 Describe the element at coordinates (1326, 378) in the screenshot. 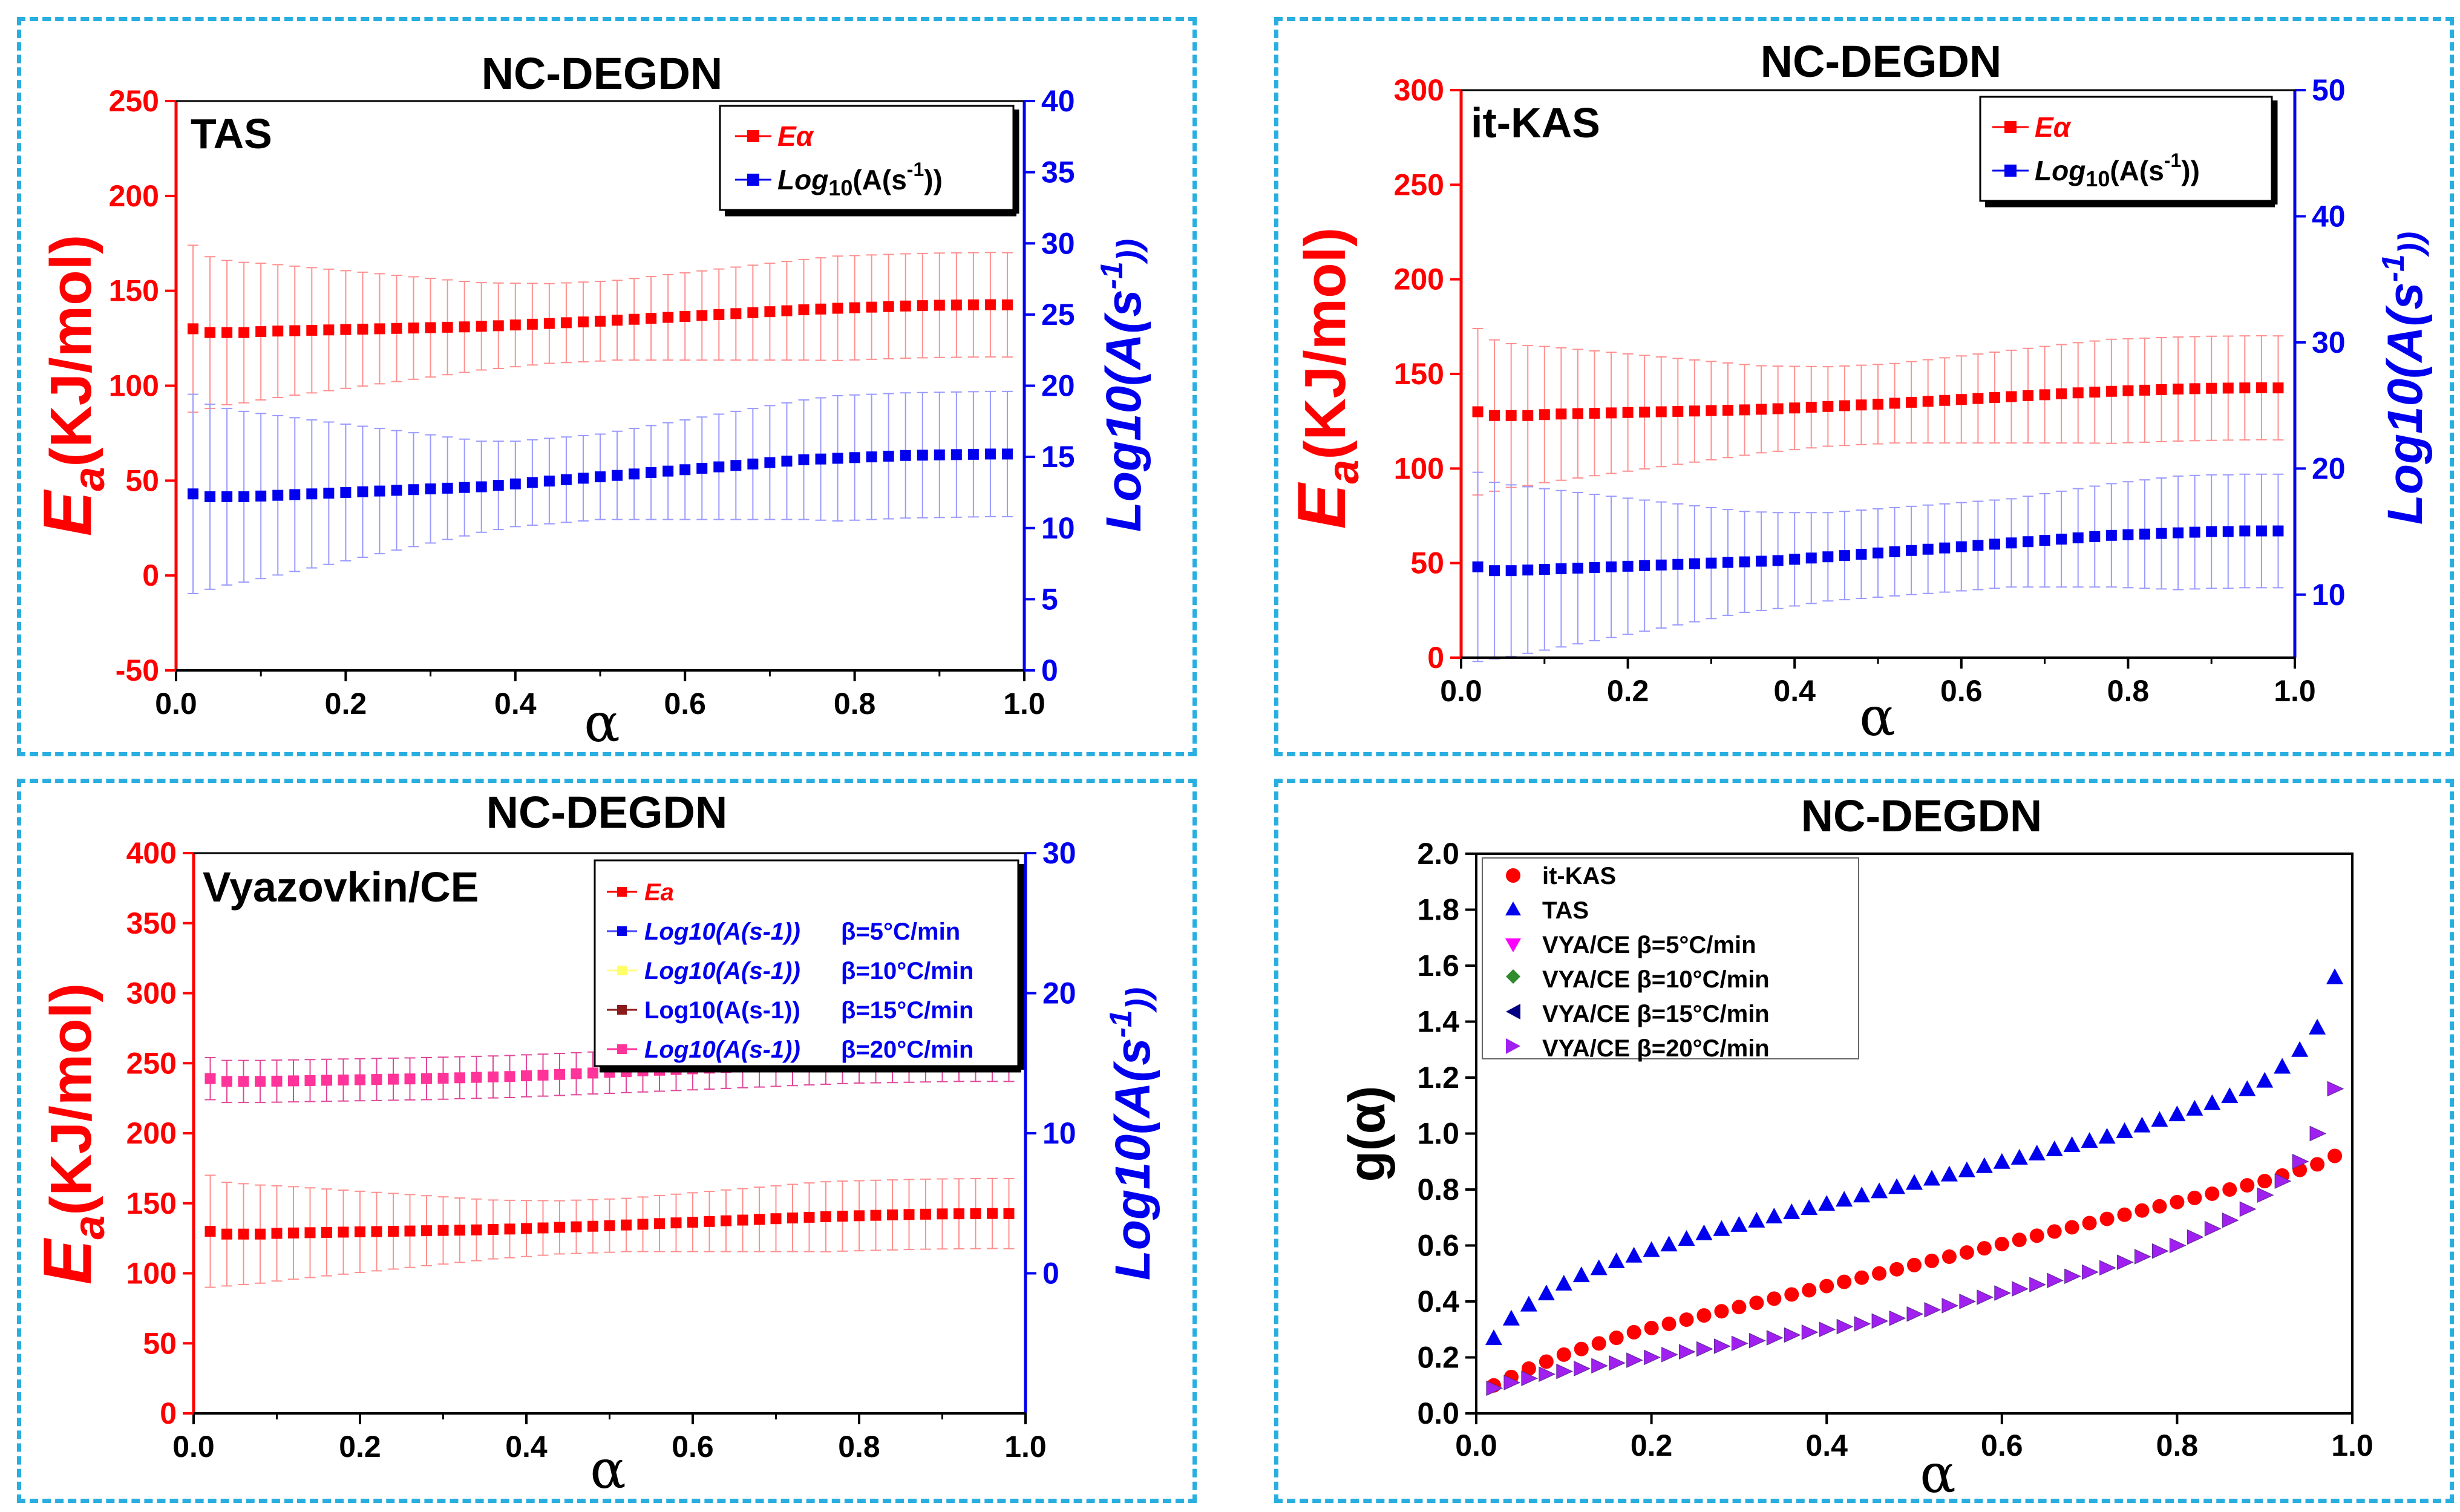

I see `y-axis-label-left: Ea(KJ/mol)` at that location.